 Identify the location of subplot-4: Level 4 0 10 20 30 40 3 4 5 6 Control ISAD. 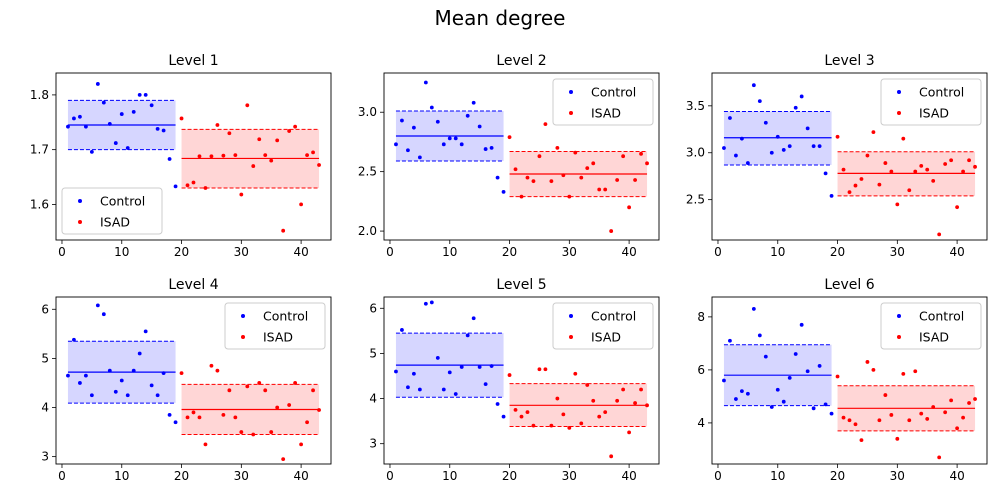
(186, 380).